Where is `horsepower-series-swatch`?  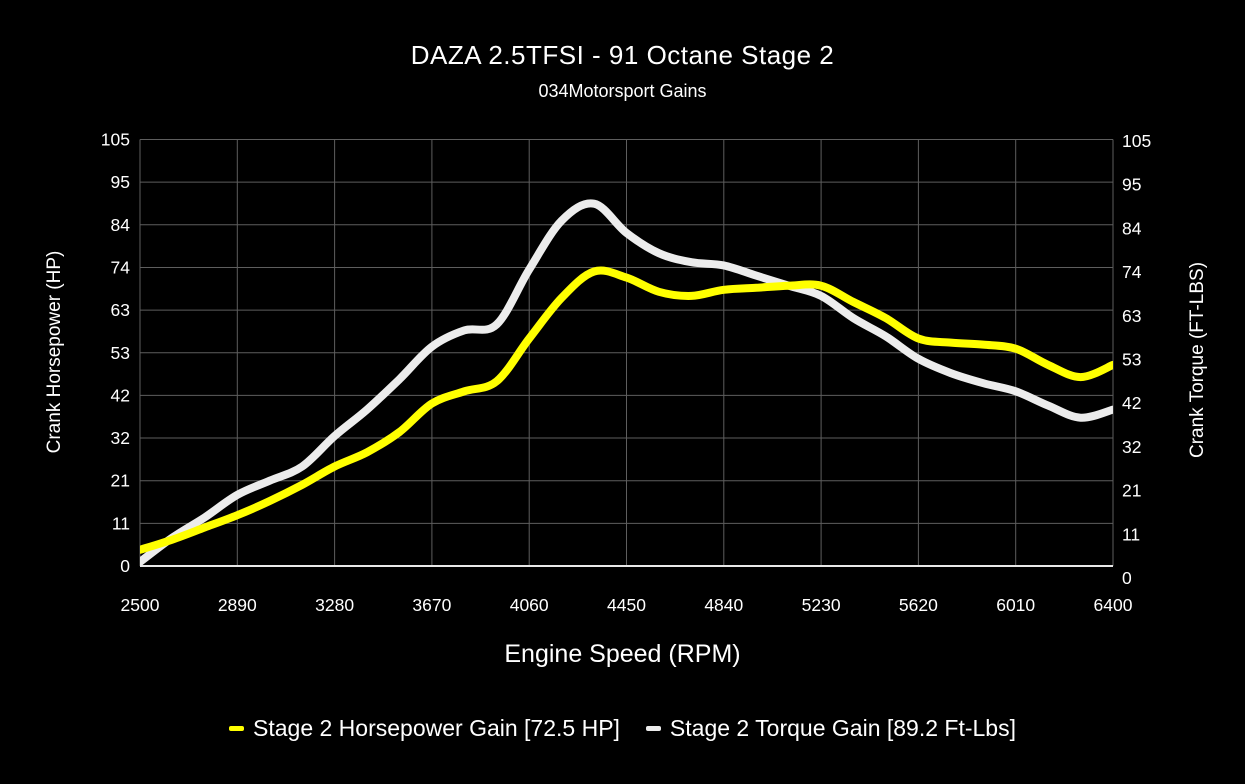
horsepower-series-swatch is located at coordinates (236, 728).